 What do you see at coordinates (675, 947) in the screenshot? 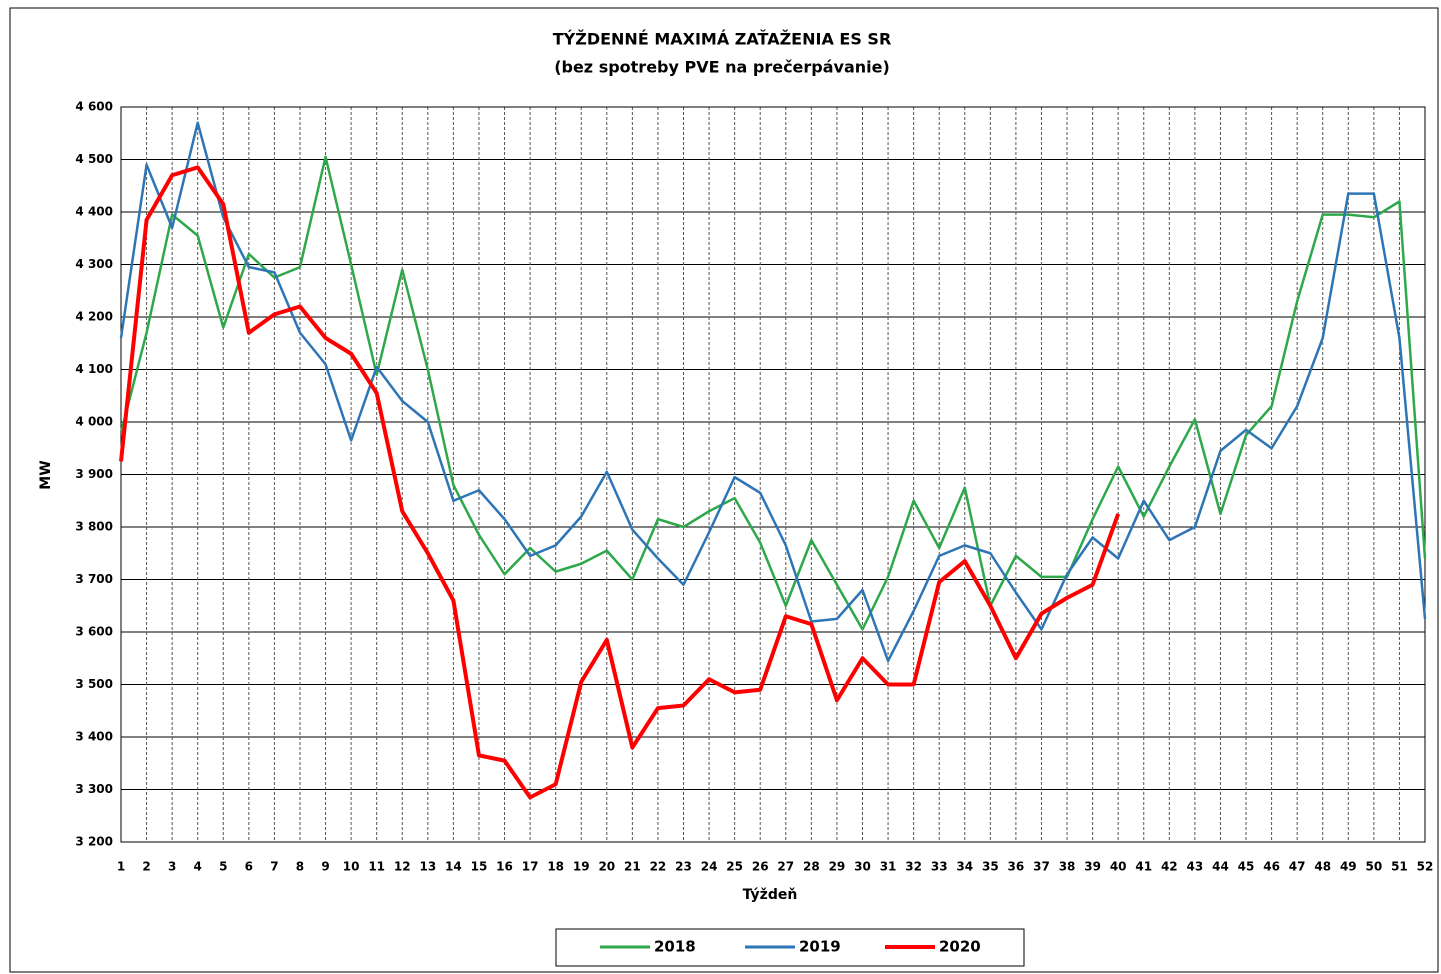
I see `legend-label: 2018` at bounding box center [675, 947].